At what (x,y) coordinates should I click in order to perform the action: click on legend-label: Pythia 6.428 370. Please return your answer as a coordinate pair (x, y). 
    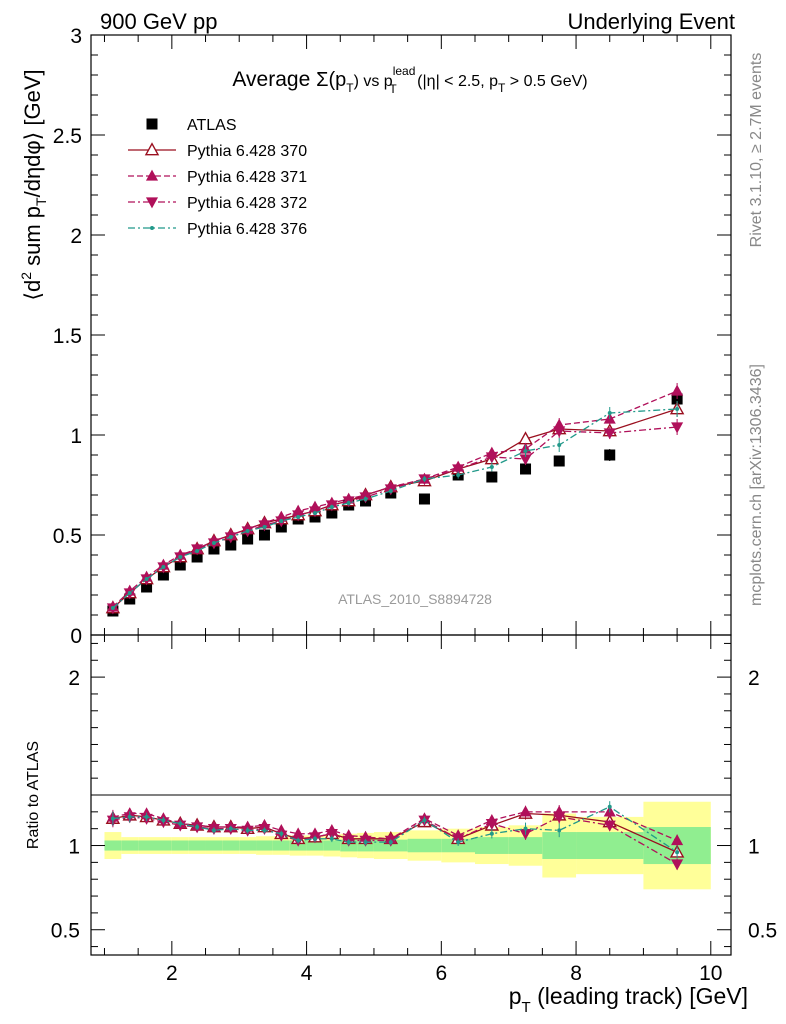
    Looking at the image, I should click on (247, 151).